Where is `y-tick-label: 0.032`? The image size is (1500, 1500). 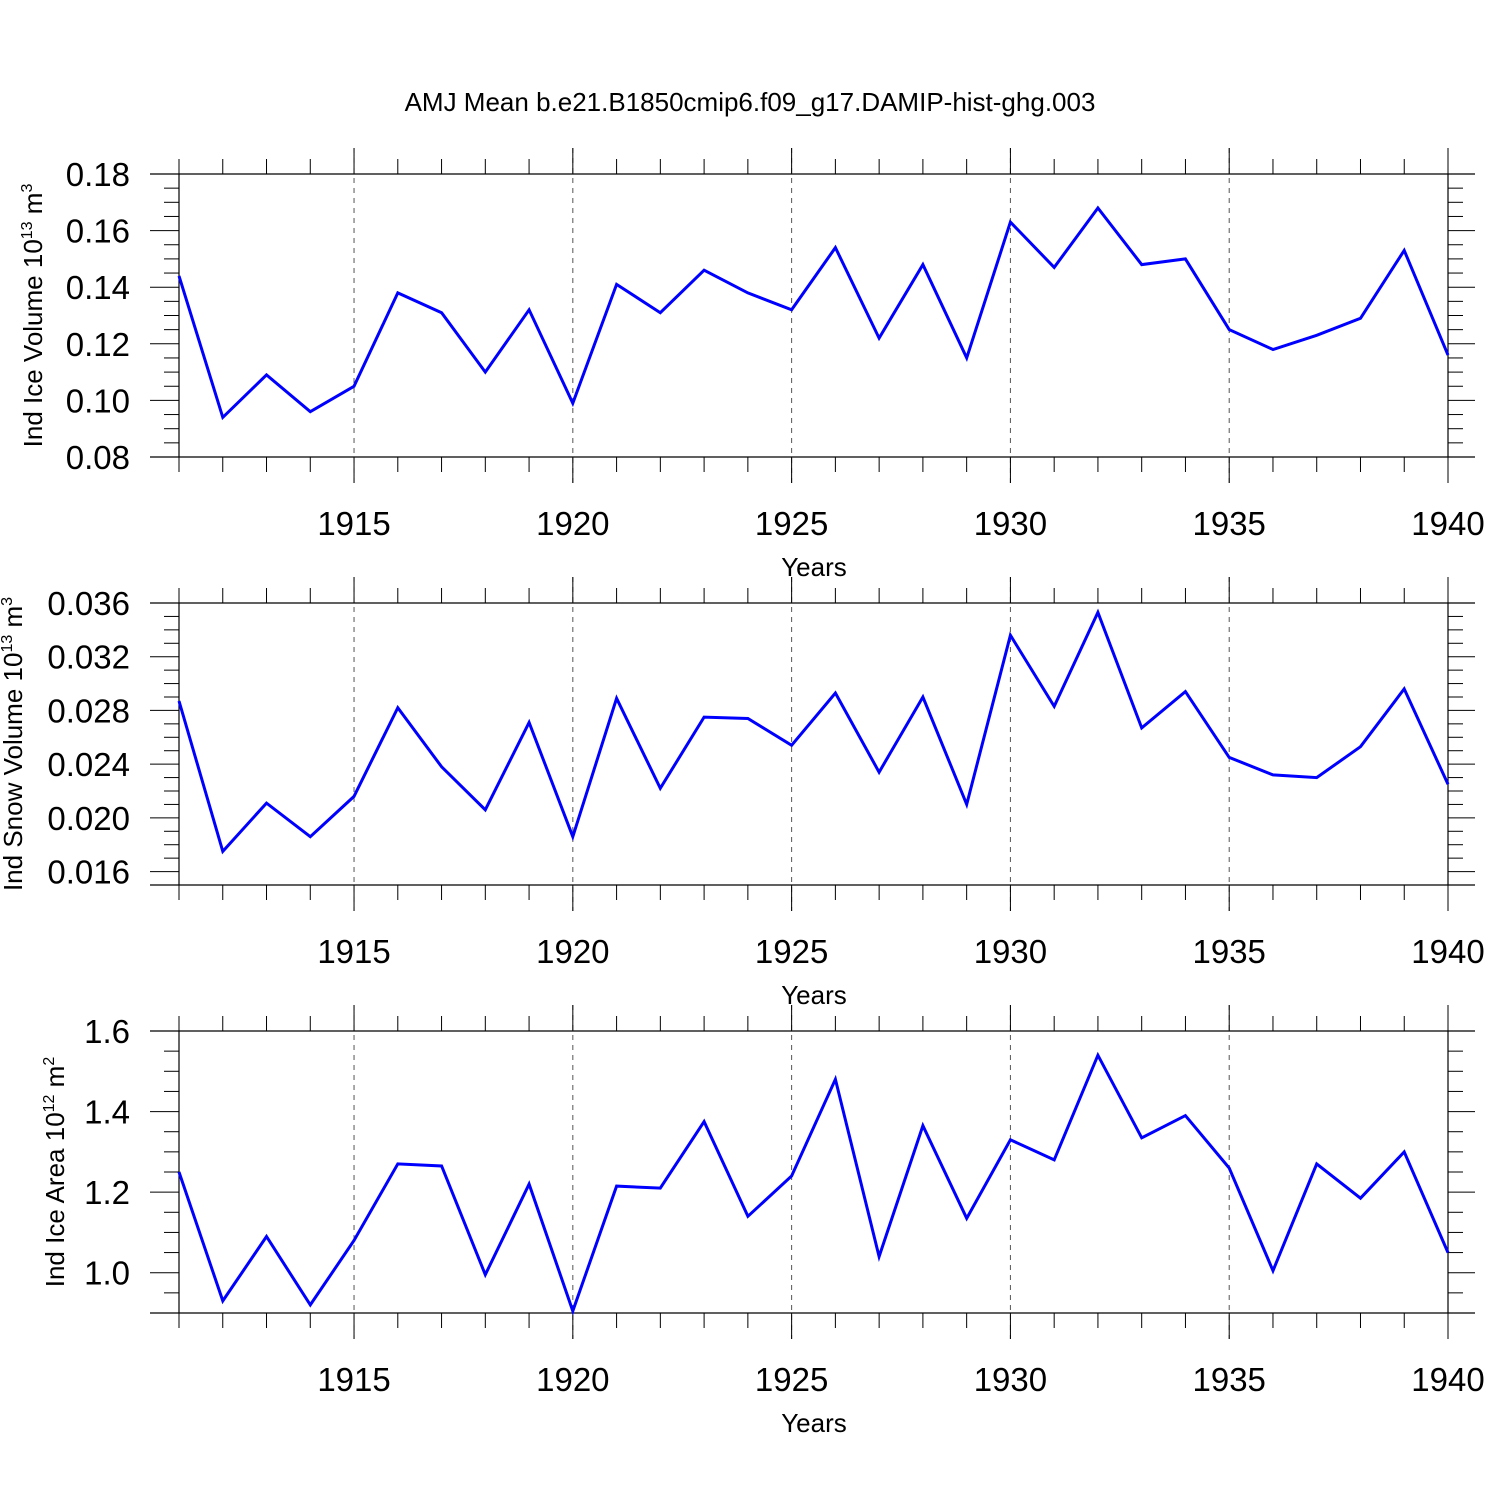 y-tick-label: 0.032 is located at coordinates (88, 657).